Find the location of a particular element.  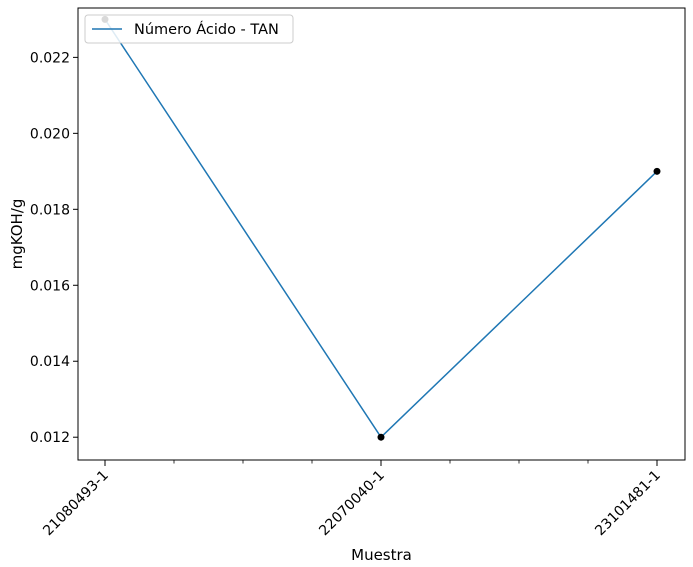

legend: Número Ácido - TAN is located at coordinates (189, 29).